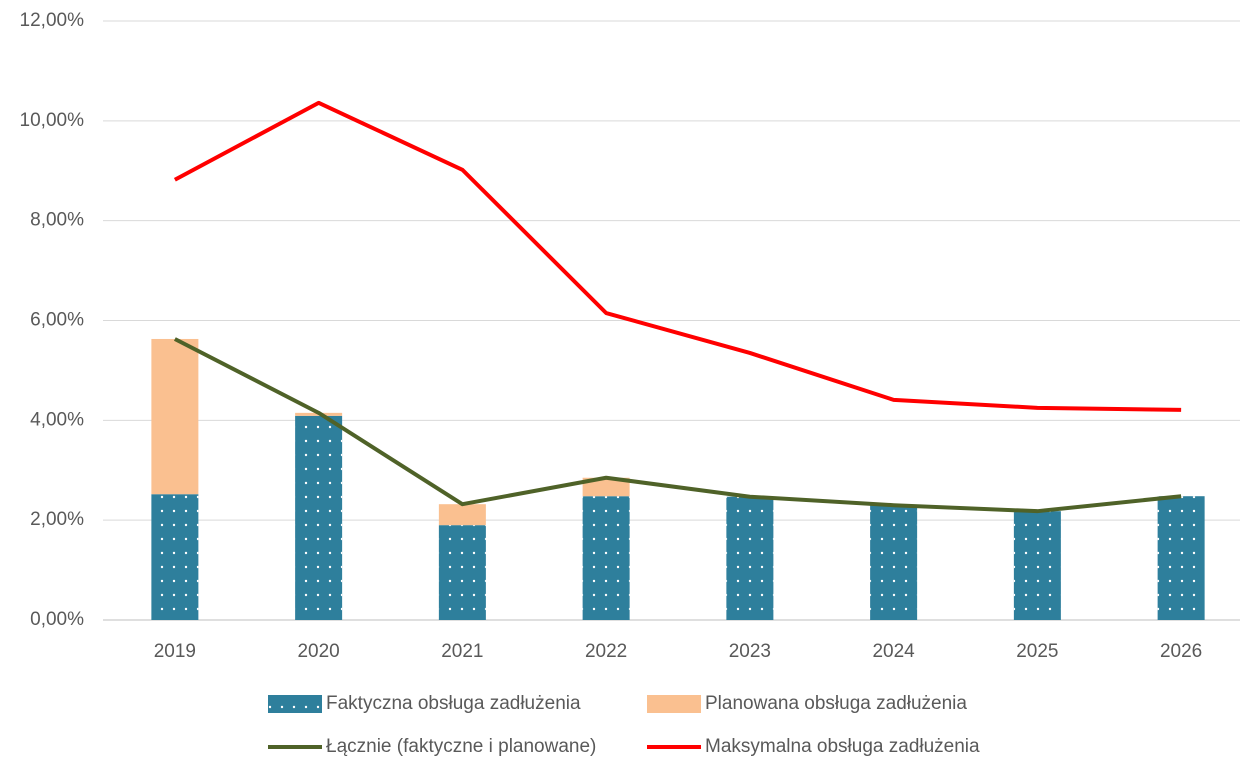 The height and width of the screenshot is (761, 1254). What do you see at coordinates (57, 419) in the screenshot?
I see `y-tick-label: 4,00%` at bounding box center [57, 419].